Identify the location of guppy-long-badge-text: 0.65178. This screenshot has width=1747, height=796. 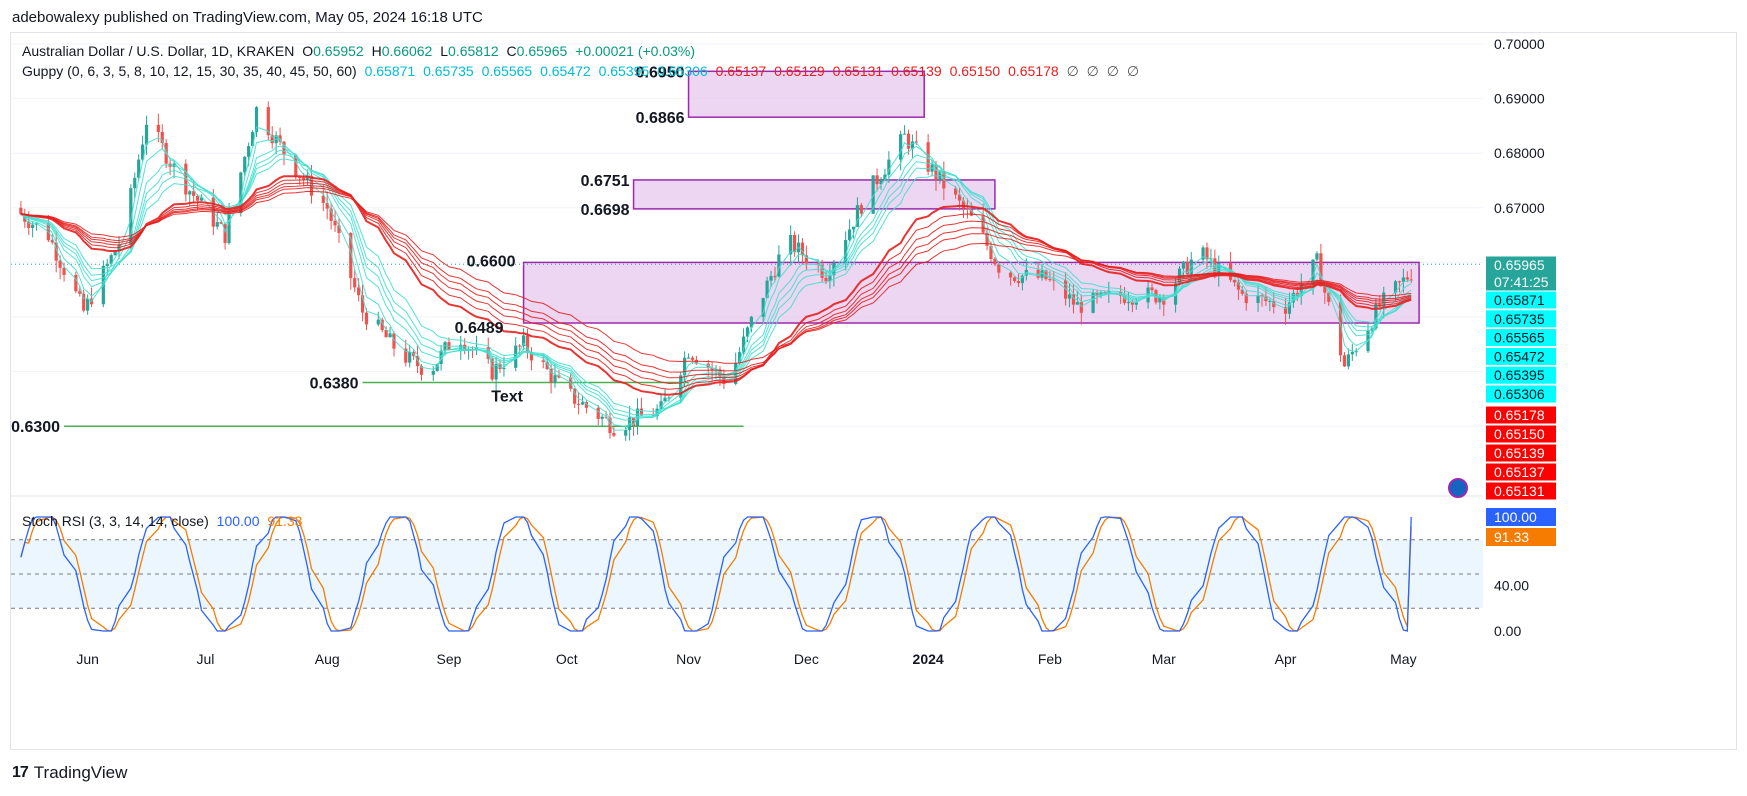
(1519, 415).